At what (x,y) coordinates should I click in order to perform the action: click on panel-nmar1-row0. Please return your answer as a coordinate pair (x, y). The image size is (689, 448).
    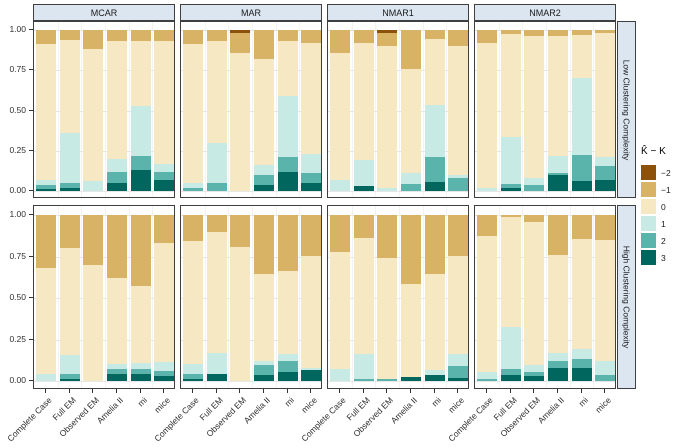
    Looking at the image, I should click on (398, 109).